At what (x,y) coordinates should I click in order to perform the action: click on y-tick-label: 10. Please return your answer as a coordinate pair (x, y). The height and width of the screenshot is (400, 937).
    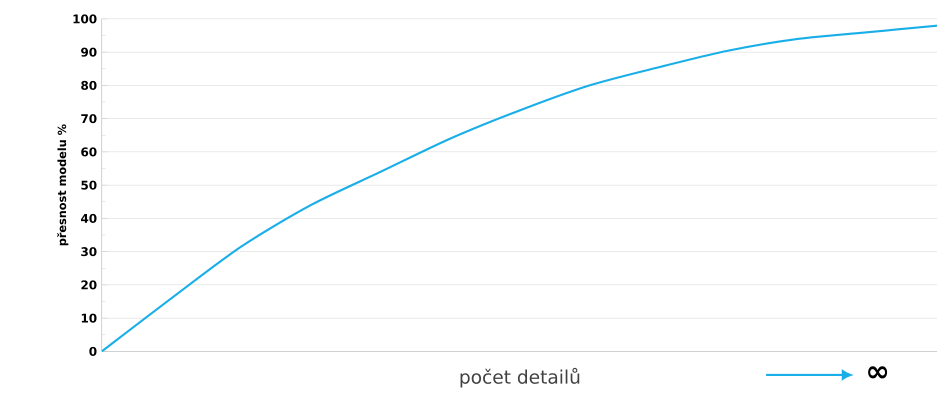
    Looking at the image, I should click on (89, 318).